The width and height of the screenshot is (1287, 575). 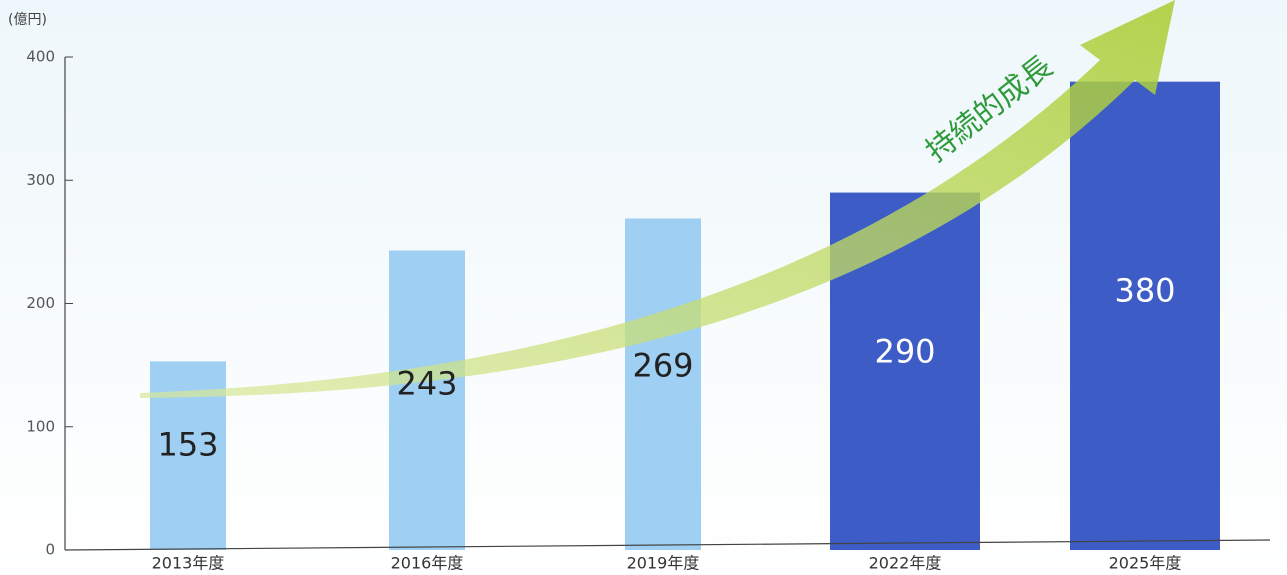 What do you see at coordinates (1144, 290) in the screenshot?
I see `data-label: 380` at bounding box center [1144, 290].